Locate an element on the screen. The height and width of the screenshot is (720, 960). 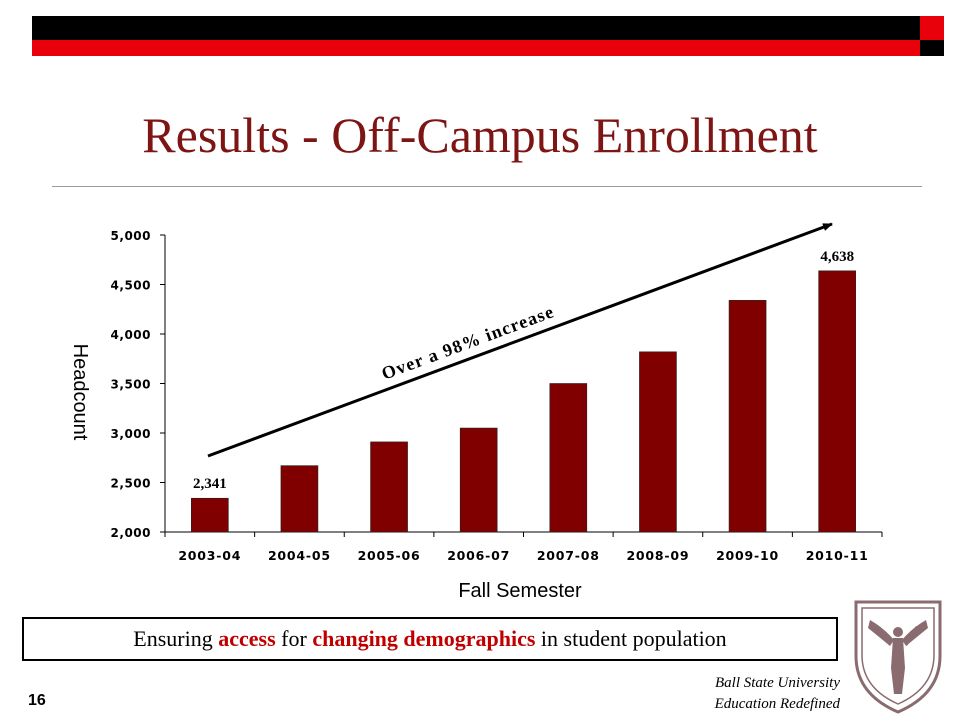
y-tick-label: 3,000 is located at coordinates (131, 434).